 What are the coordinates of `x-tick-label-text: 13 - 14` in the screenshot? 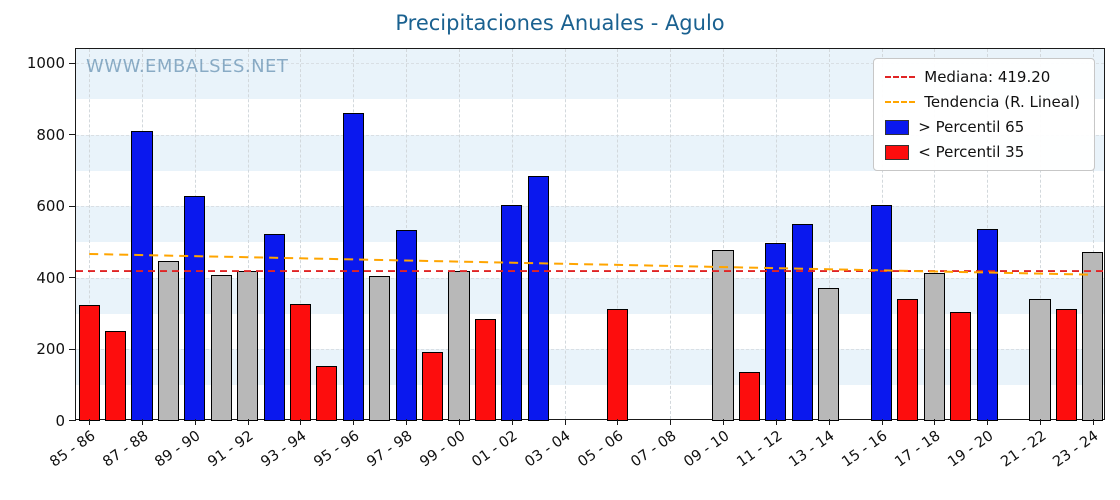 It's located at (812, 449).